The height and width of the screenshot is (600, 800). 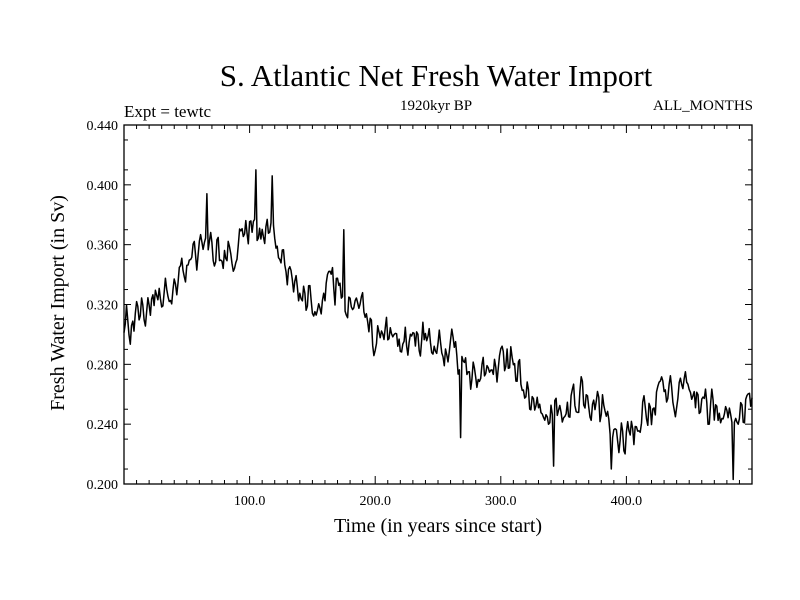 What do you see at coordinates (436, 75) in the screenshot?
I see `chart-title: S. Atlantic Net Fresh Water Import` at bounding box center [436, 75].